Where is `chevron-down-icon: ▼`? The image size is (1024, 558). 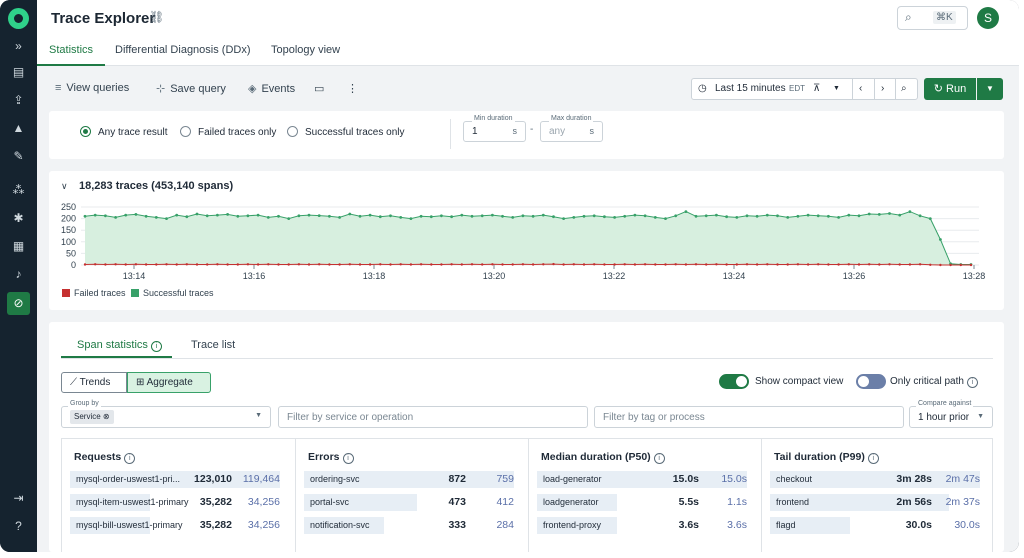 chevron-down-icon: ▼ is located at coordinates (258, 415).